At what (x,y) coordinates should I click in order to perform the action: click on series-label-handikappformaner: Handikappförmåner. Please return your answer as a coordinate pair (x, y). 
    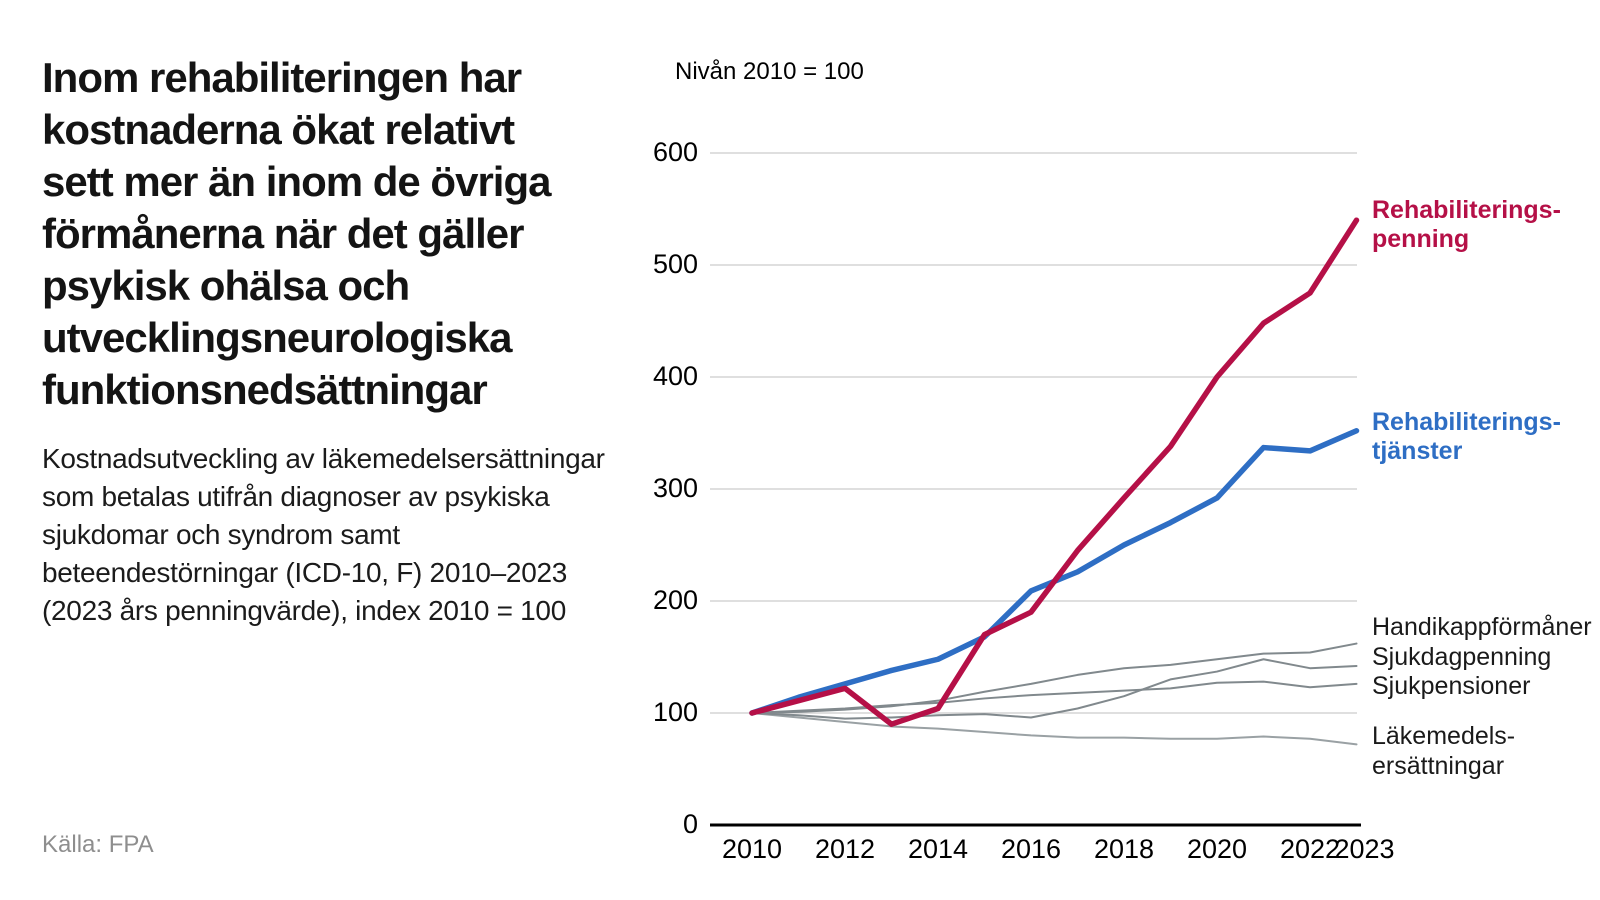
    Looking at the image, I should click on (1482, 627).